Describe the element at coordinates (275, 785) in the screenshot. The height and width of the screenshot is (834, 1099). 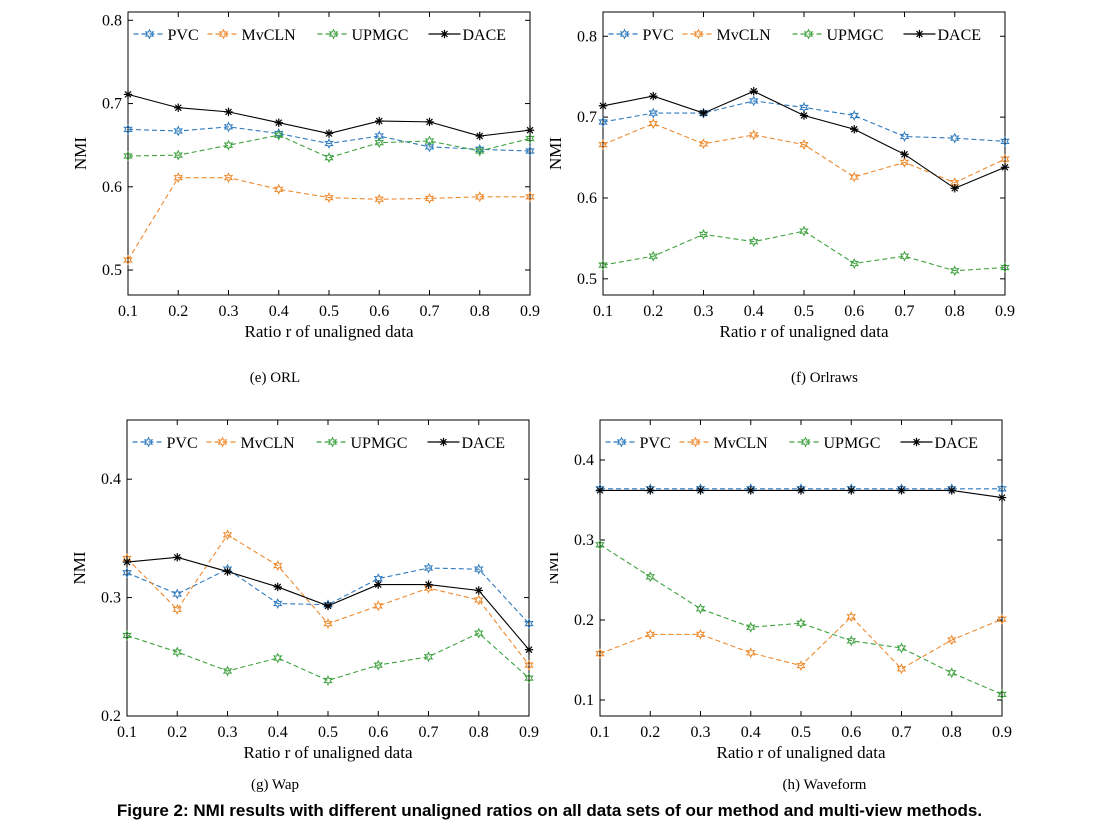
I see `chart-caption: (g) Wap` at that location.